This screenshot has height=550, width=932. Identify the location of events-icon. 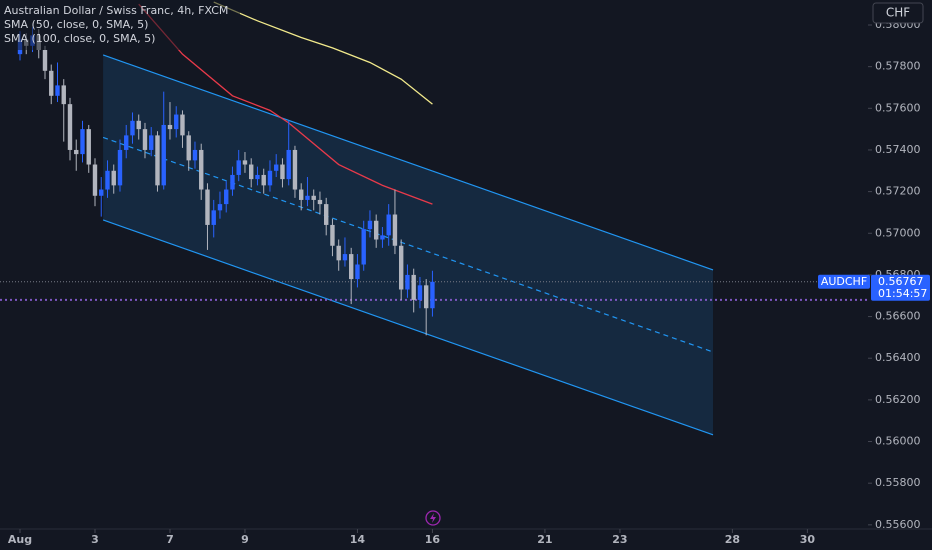
(433, 518).